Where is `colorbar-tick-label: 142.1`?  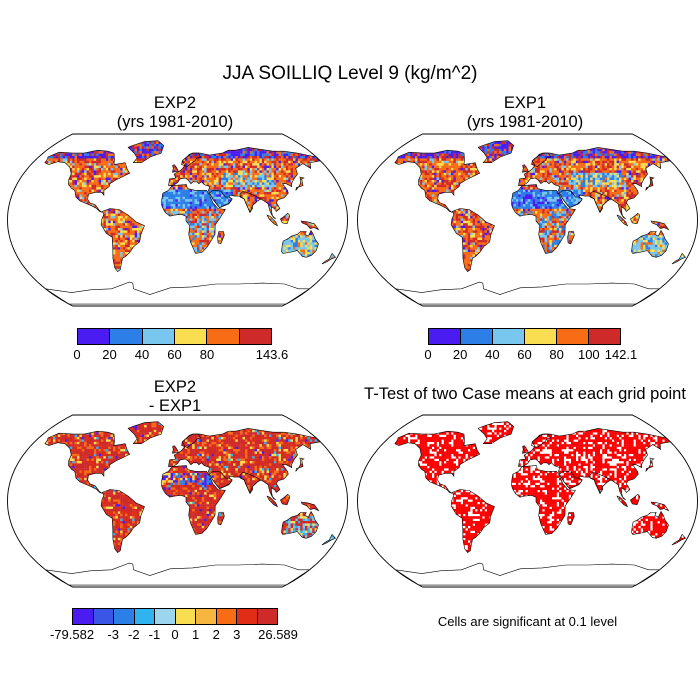
colorbar-tick-label: 142.1 is located at coordinates (621, 354).